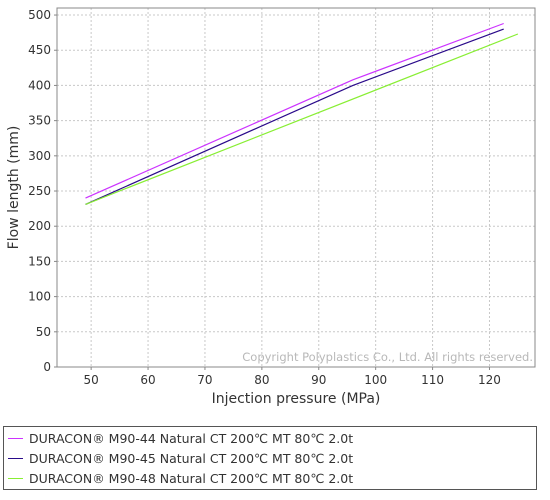 The image size is (550, 500). What do you see at coordinates (489, 380) in the screenshot?
I see `x-tick-label: 120` at bounding box center [489, 380].